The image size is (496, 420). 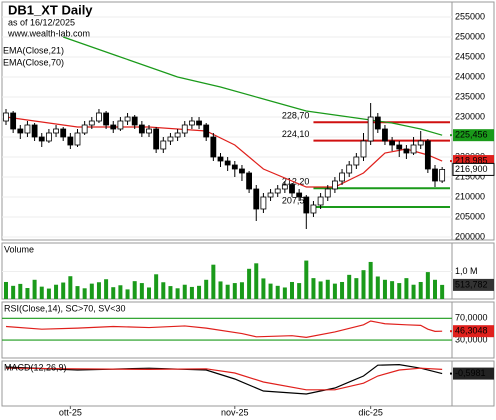 What do you see at coordinates (470, 196) in the screenshot?
I see `y-tick-label: 210000` at bounding box center [470, 196].